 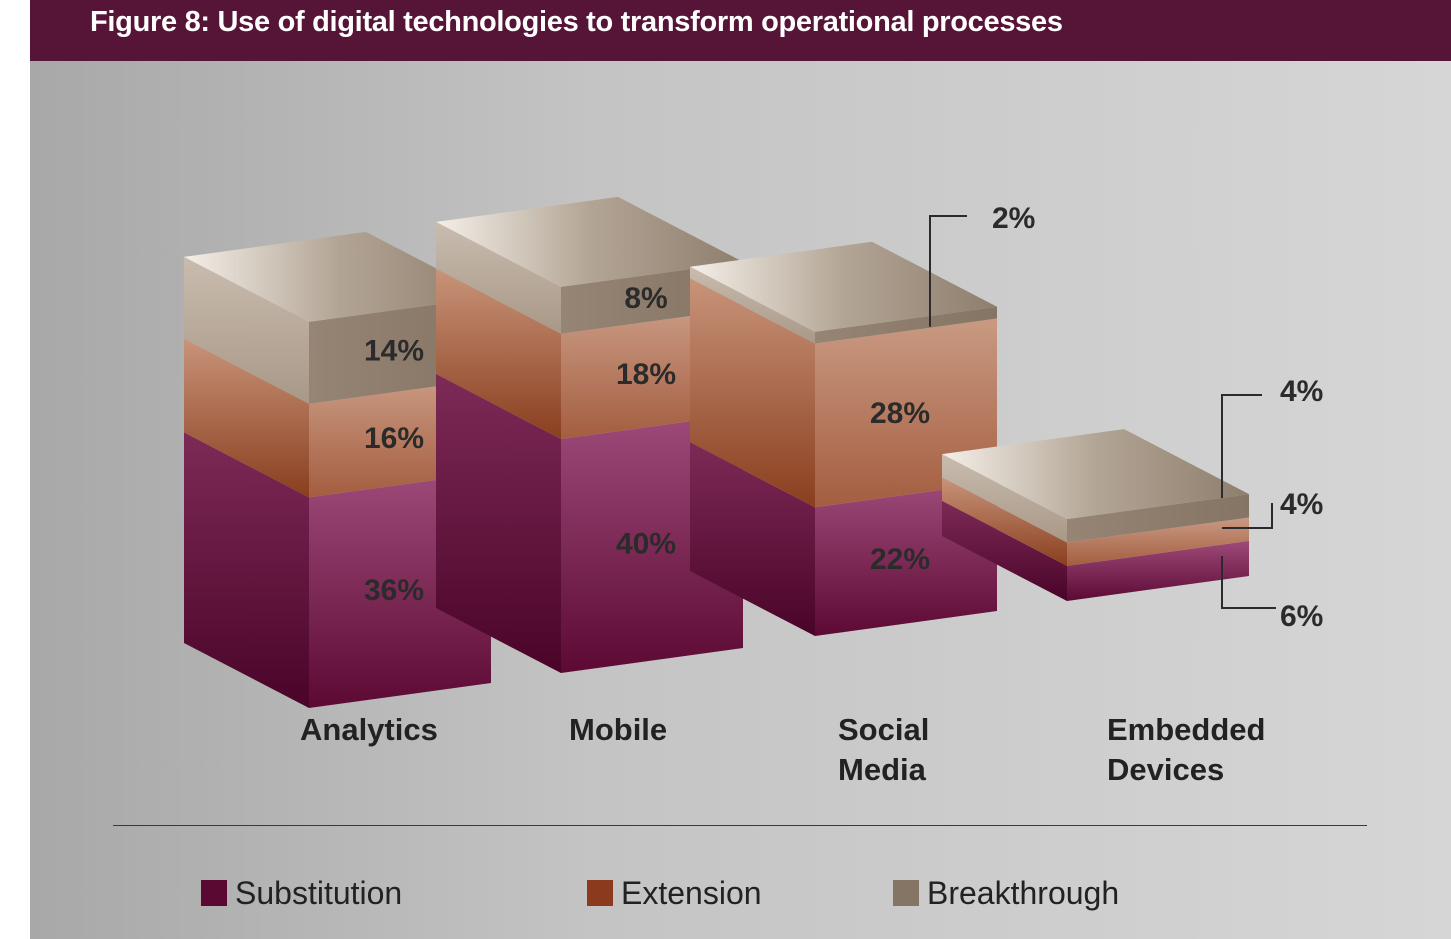 I want to click on bar-side-embedded-devices-substitution, so click(x=1004, y=550).